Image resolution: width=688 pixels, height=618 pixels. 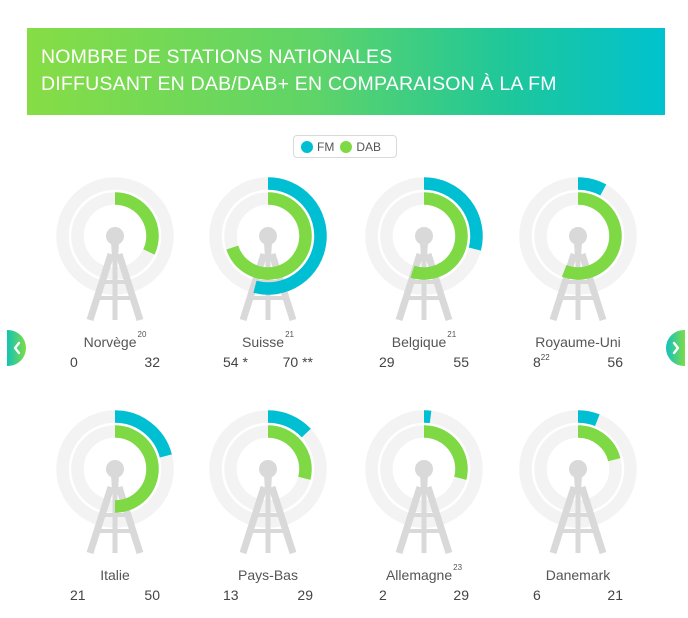 I want to click on country-card: Norvège20 0 32, so click(x=115, y=277).